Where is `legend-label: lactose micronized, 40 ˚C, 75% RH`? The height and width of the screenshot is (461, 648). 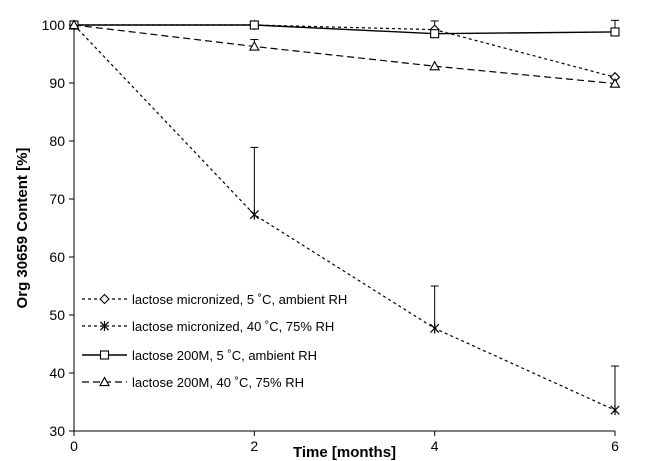 legend-label: lactose micronized, 40 ˚C, 75% RH is located at coordinates (233, 326).